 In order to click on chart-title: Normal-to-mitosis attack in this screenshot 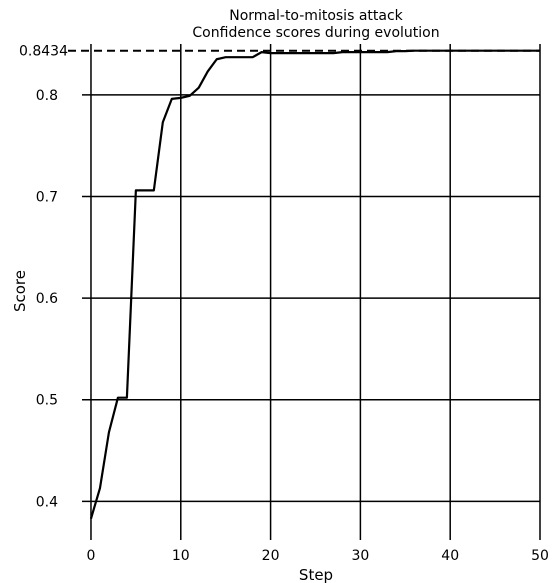, I will do `click(316, 16)`.